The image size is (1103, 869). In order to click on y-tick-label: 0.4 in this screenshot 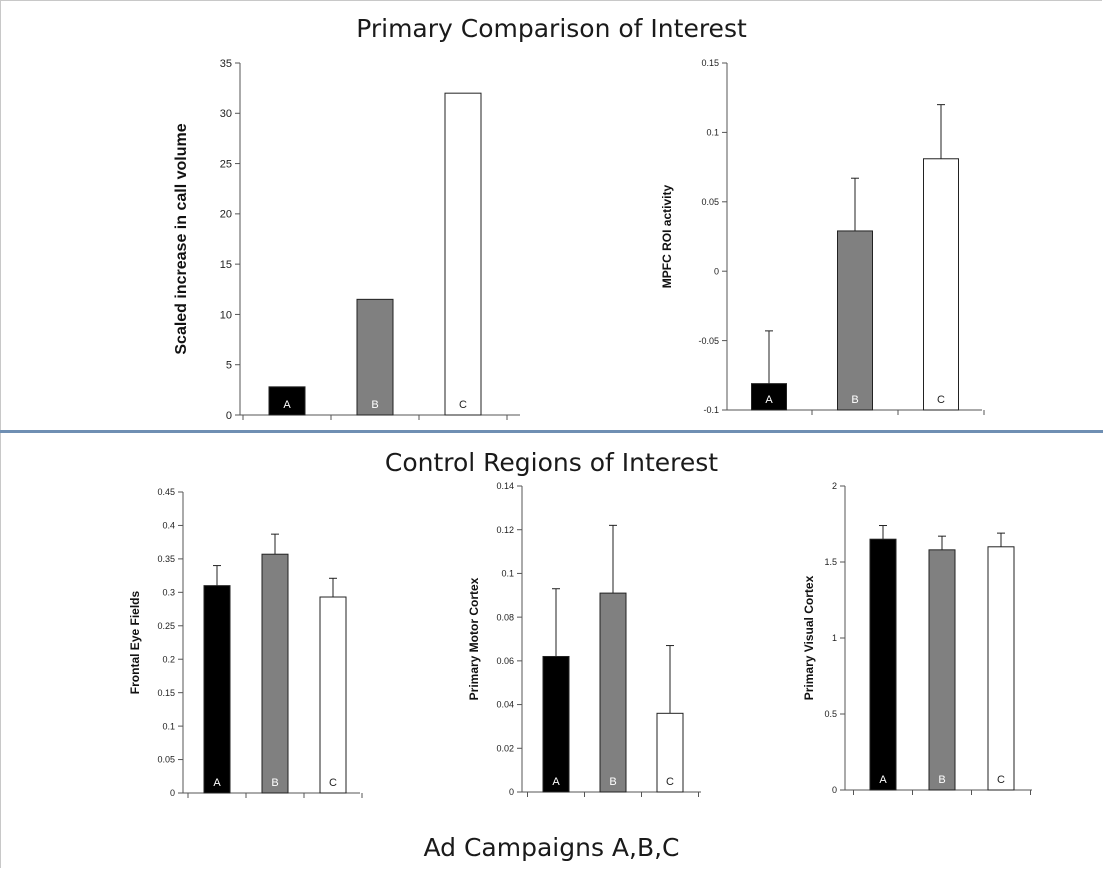, I will do `click(168, 526)`.